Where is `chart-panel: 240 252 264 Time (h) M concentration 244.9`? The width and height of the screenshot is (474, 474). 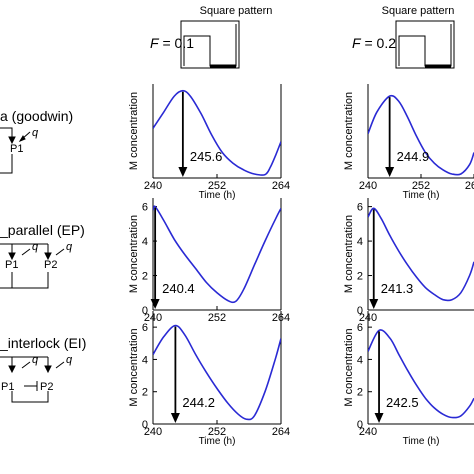
chart-panel: 240 252 264 Time (h) M concentration 244.9 is located at coordinates (408, 142).